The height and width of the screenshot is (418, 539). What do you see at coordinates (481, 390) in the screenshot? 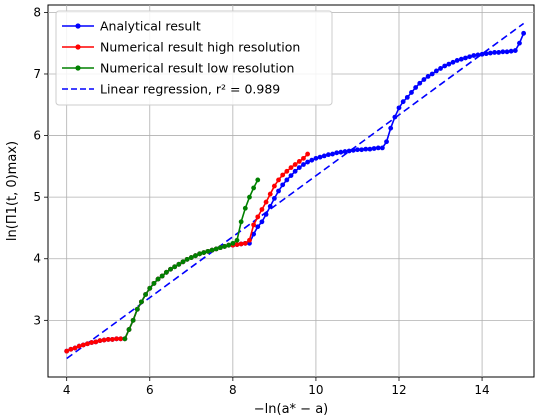
I see `x-tick-label: 14` at bounding box center [481, 390].